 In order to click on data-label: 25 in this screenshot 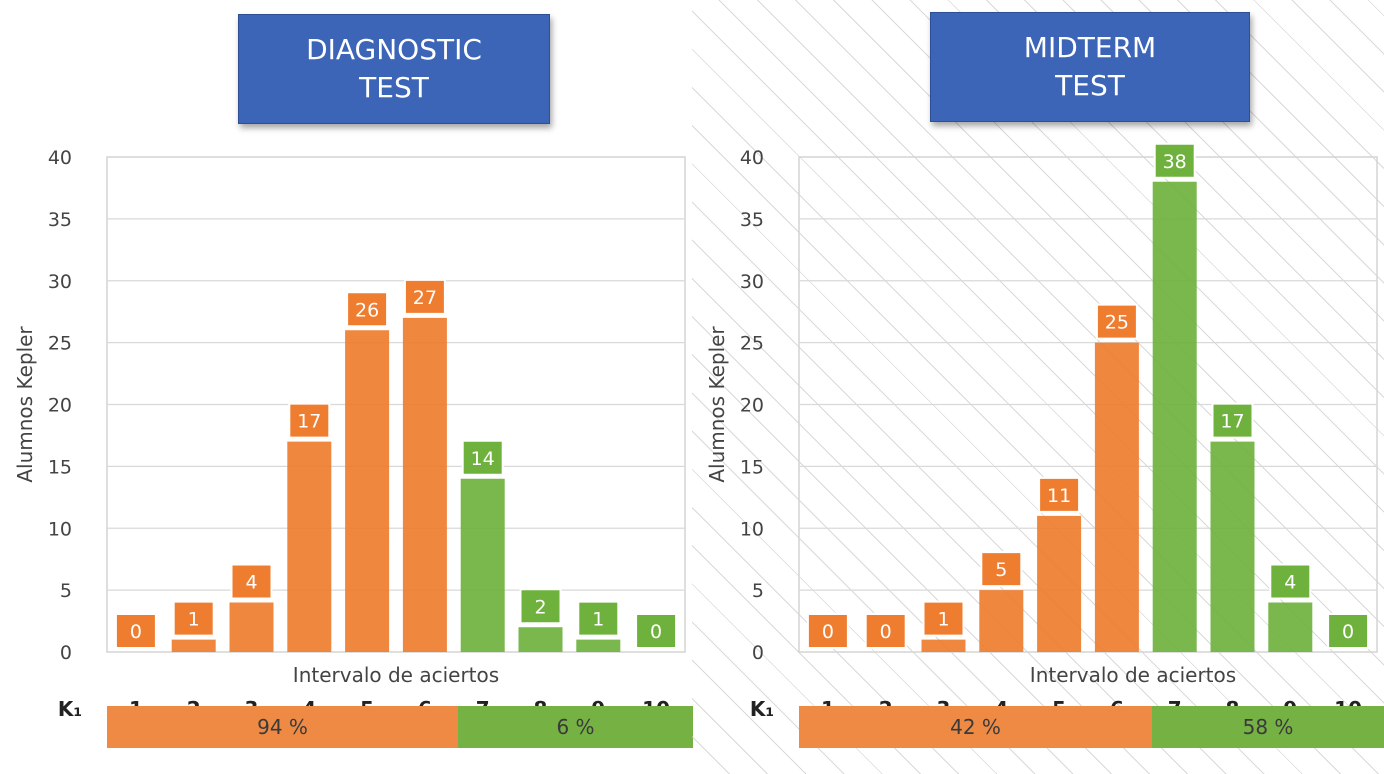, I will do `click(1117, 323)`.